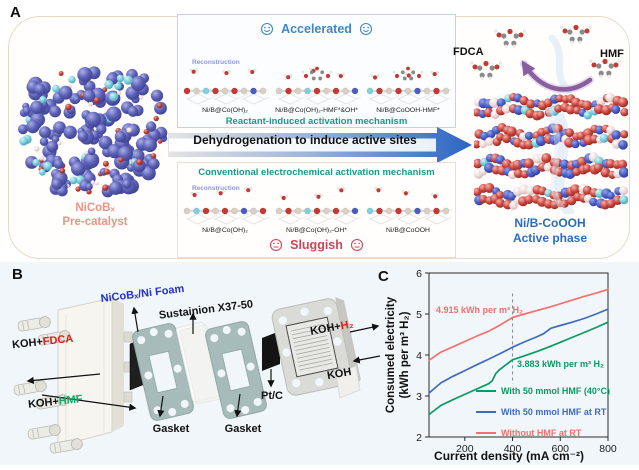 The height and width of the screenshot is (470, 639). What do you see at coordinates (465, 449) in the screenshot?
I see `svg-text: 200` at bounding box center [465, 449].